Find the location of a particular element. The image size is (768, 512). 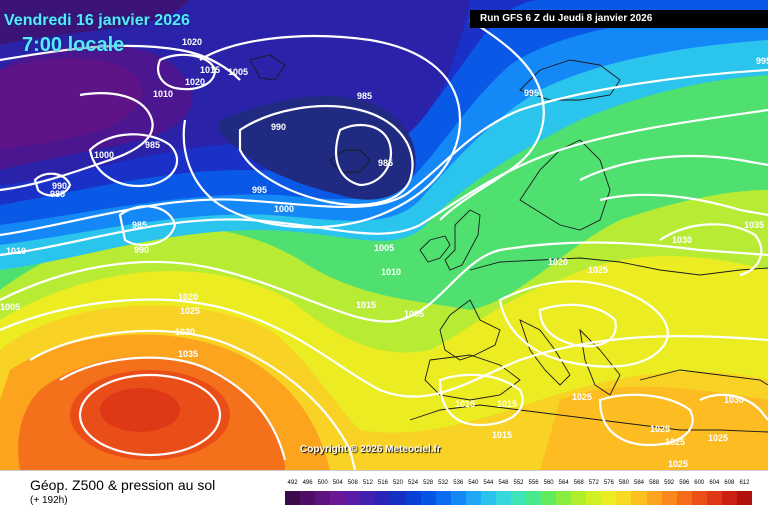

scale-tick-label: 552 is located at coordinates (518, 483).